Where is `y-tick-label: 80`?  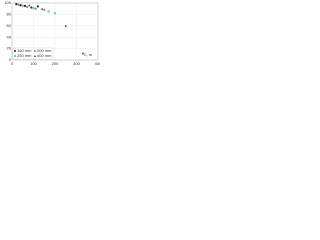 y-tick-label: 80 is located at coordinates (9, 13).